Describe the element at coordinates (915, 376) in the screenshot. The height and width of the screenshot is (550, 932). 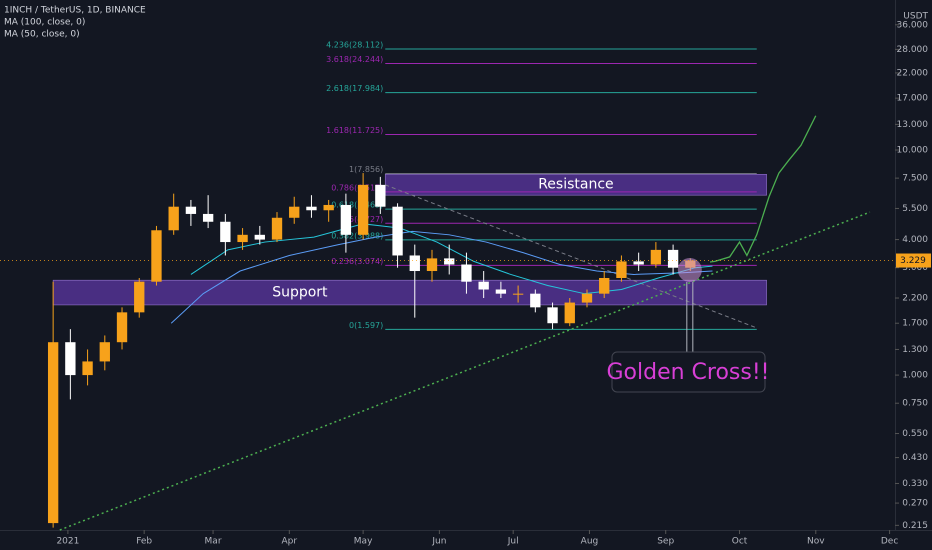
I see `y-tick-label: 1.000` at that location.